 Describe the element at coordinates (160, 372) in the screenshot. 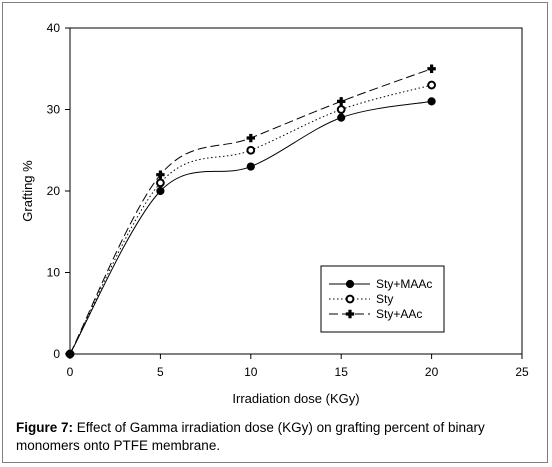

I see `x-tick-label: 5` at that location.